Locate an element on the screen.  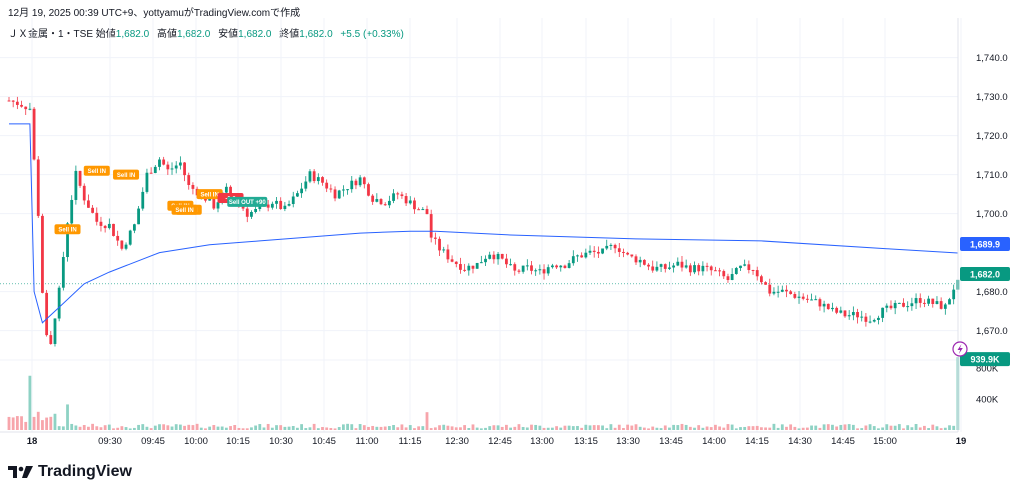
trade-tag-box is located at coordinates (96, 170).